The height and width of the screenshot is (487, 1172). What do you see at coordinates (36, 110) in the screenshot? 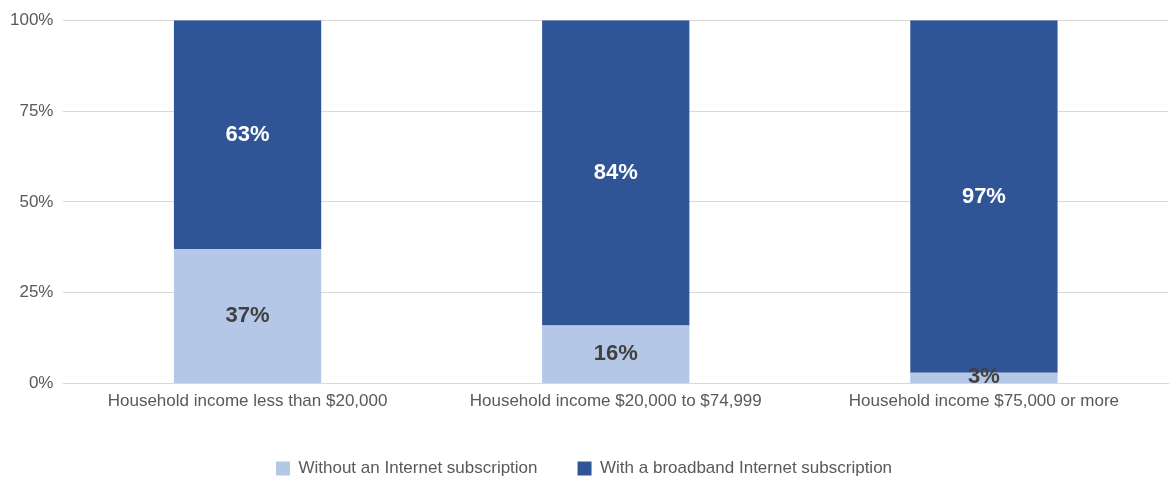
I see `y-tick-label: 75%` at bounding box center [36, 110].